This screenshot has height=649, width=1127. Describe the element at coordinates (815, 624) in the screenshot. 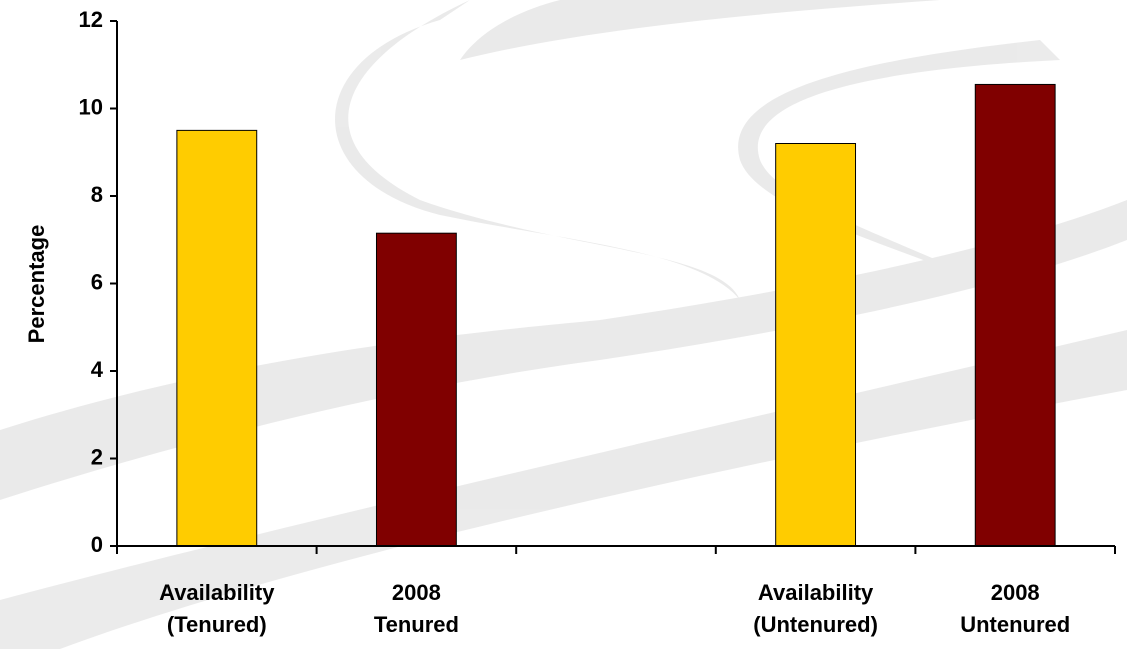

I see `x-tick-label: (Untenured)` at that location.